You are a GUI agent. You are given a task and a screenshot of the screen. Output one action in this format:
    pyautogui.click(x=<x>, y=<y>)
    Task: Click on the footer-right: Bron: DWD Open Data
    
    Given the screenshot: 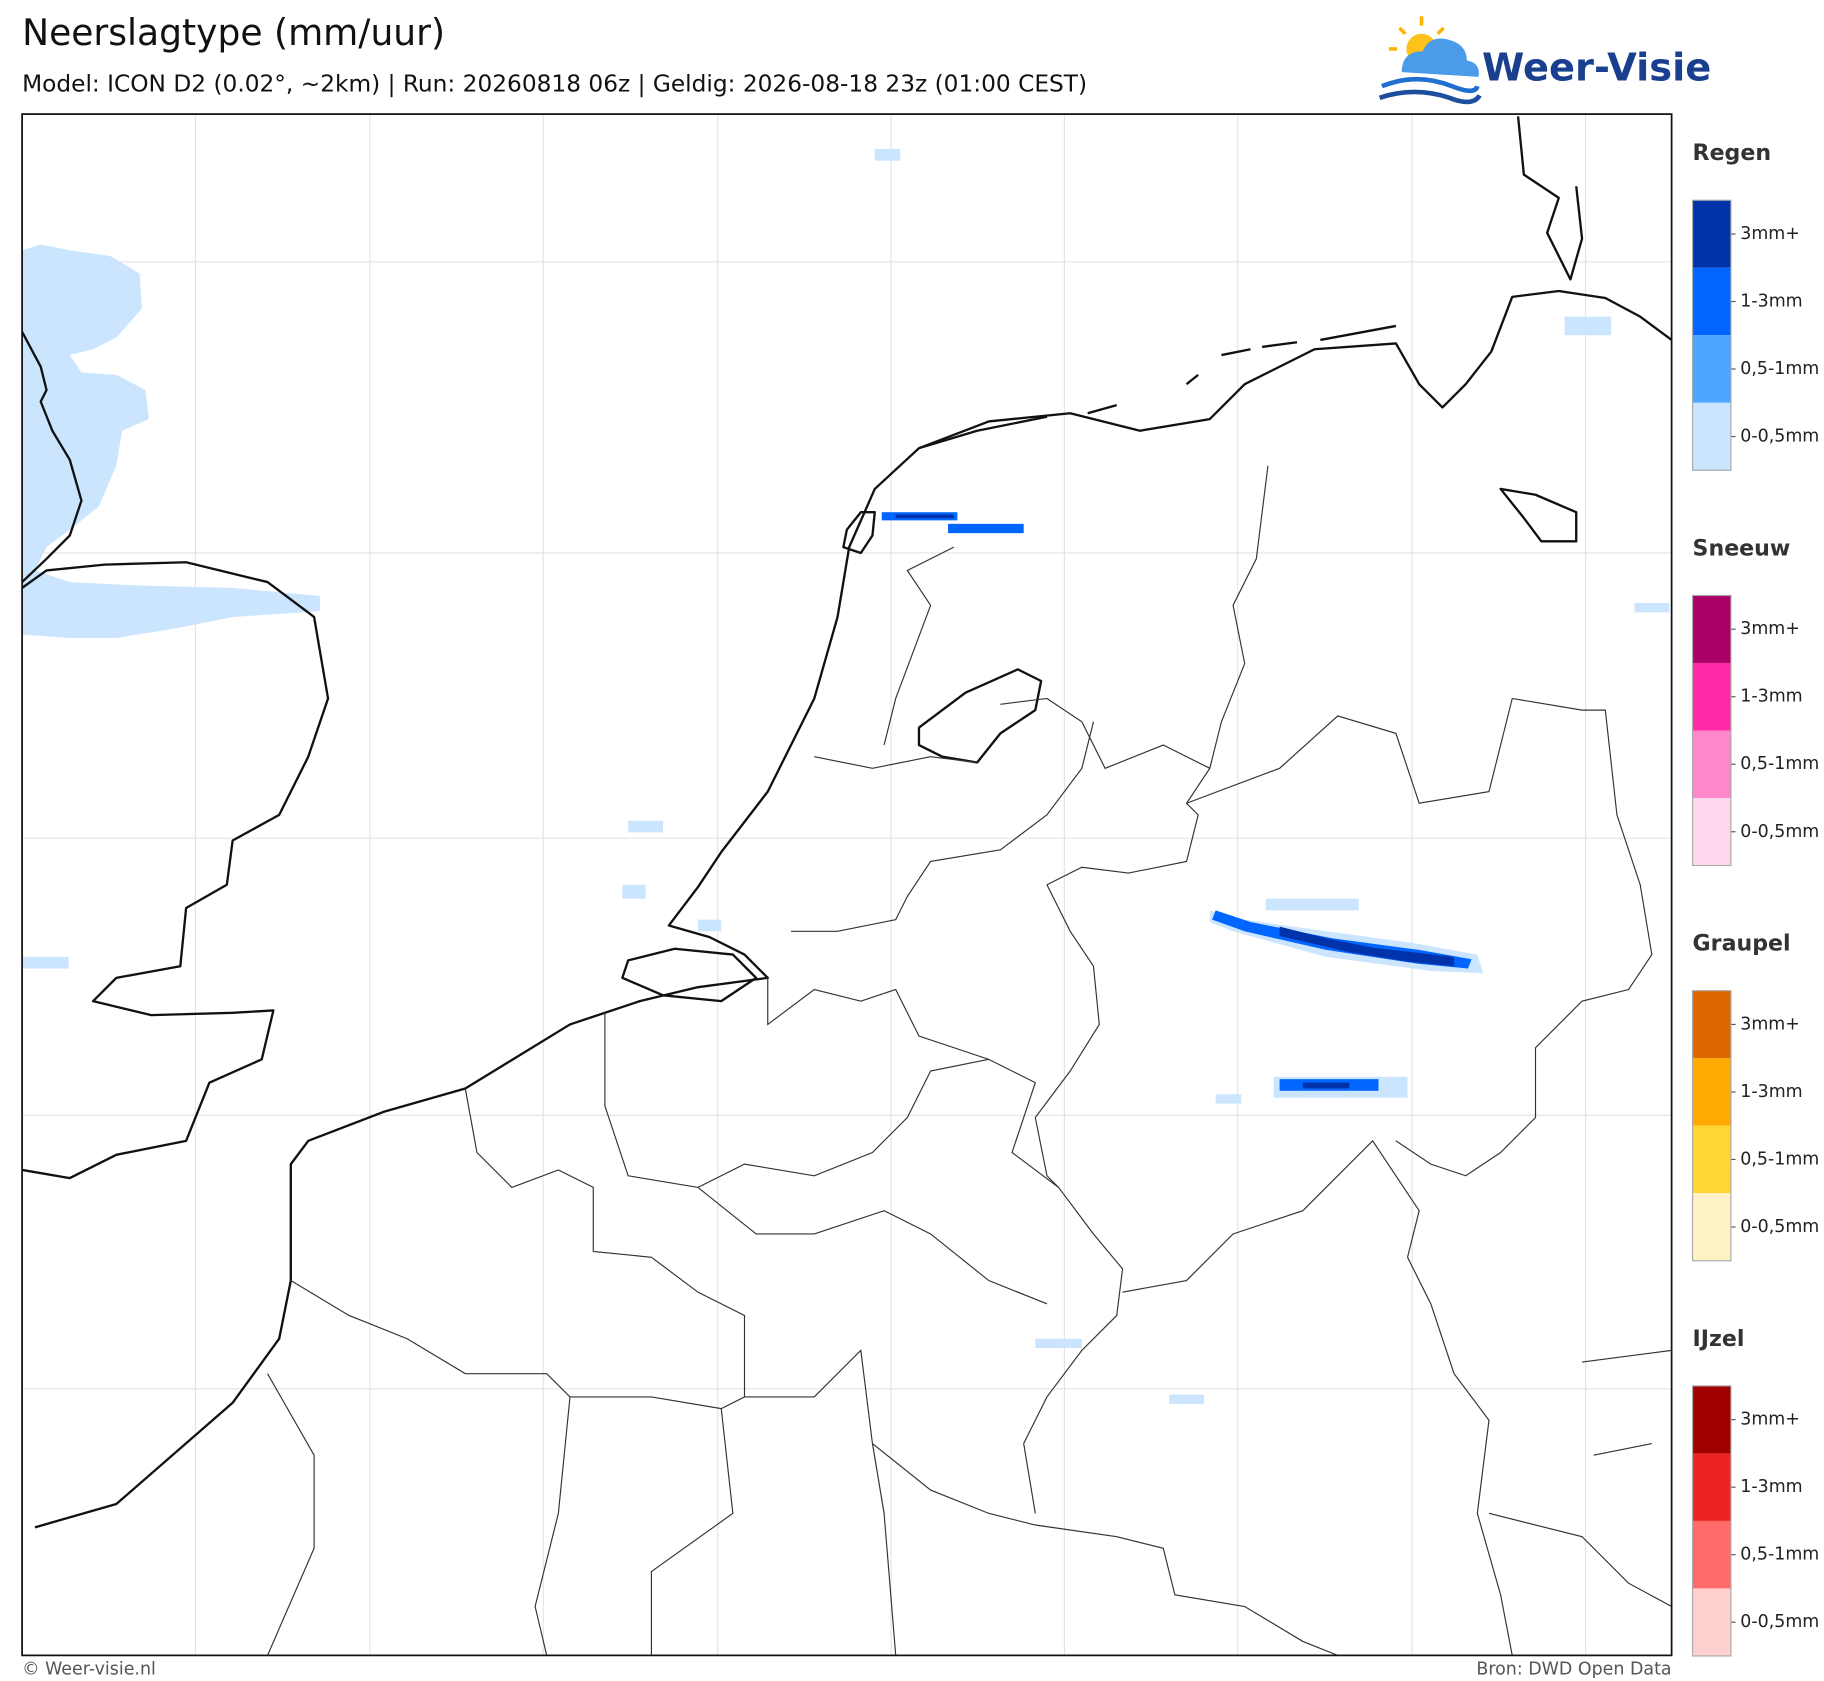 What is the action you would take?
    pyautogui.click(x=1573, y=1669)
    